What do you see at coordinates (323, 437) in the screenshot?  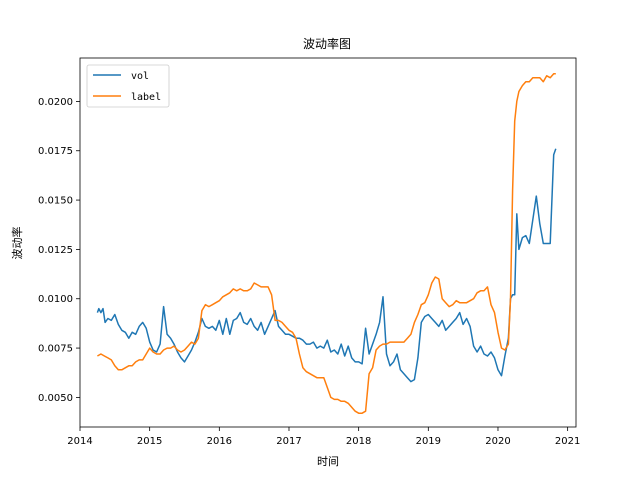 I see `x-axis: 2014 2015 2016 2017 2018 2019 2020 2021` at bounding box center [323, 437].